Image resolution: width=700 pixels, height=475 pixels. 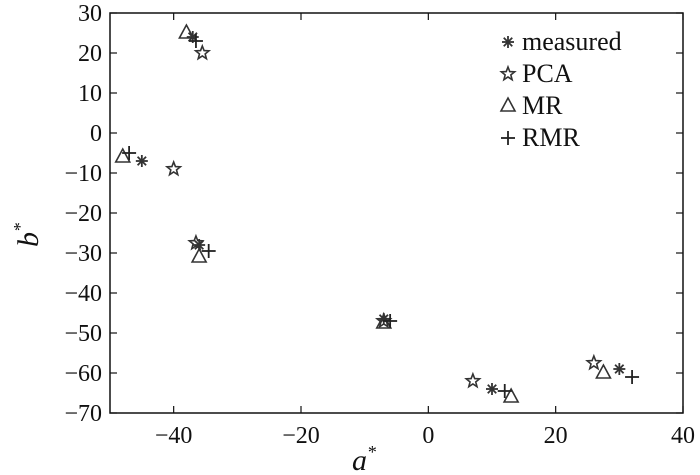 I want to click on y-tick-label: 0, so click(x=96, y=134).